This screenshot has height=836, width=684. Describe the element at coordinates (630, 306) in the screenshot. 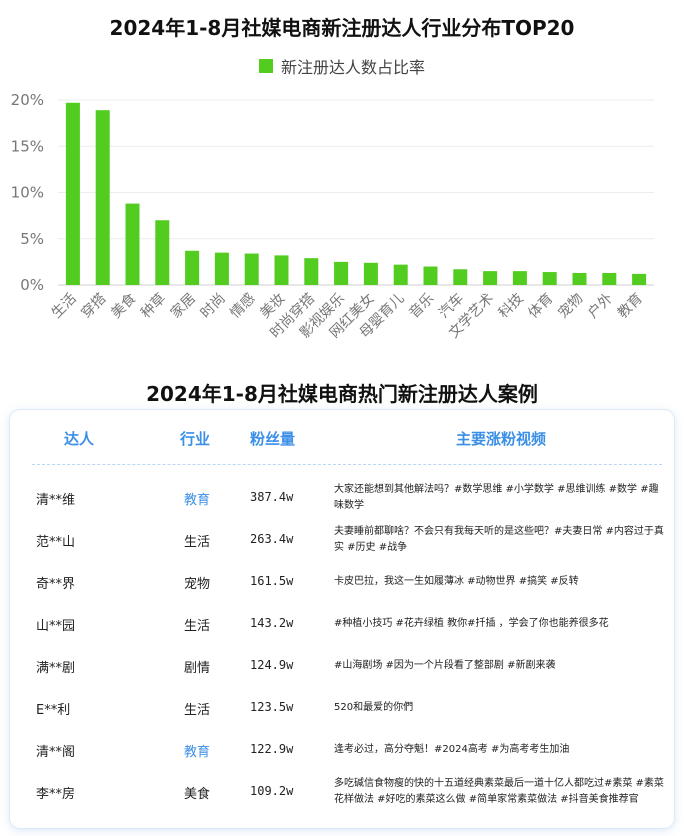

I see `x-tick-label: 教育` at that location.